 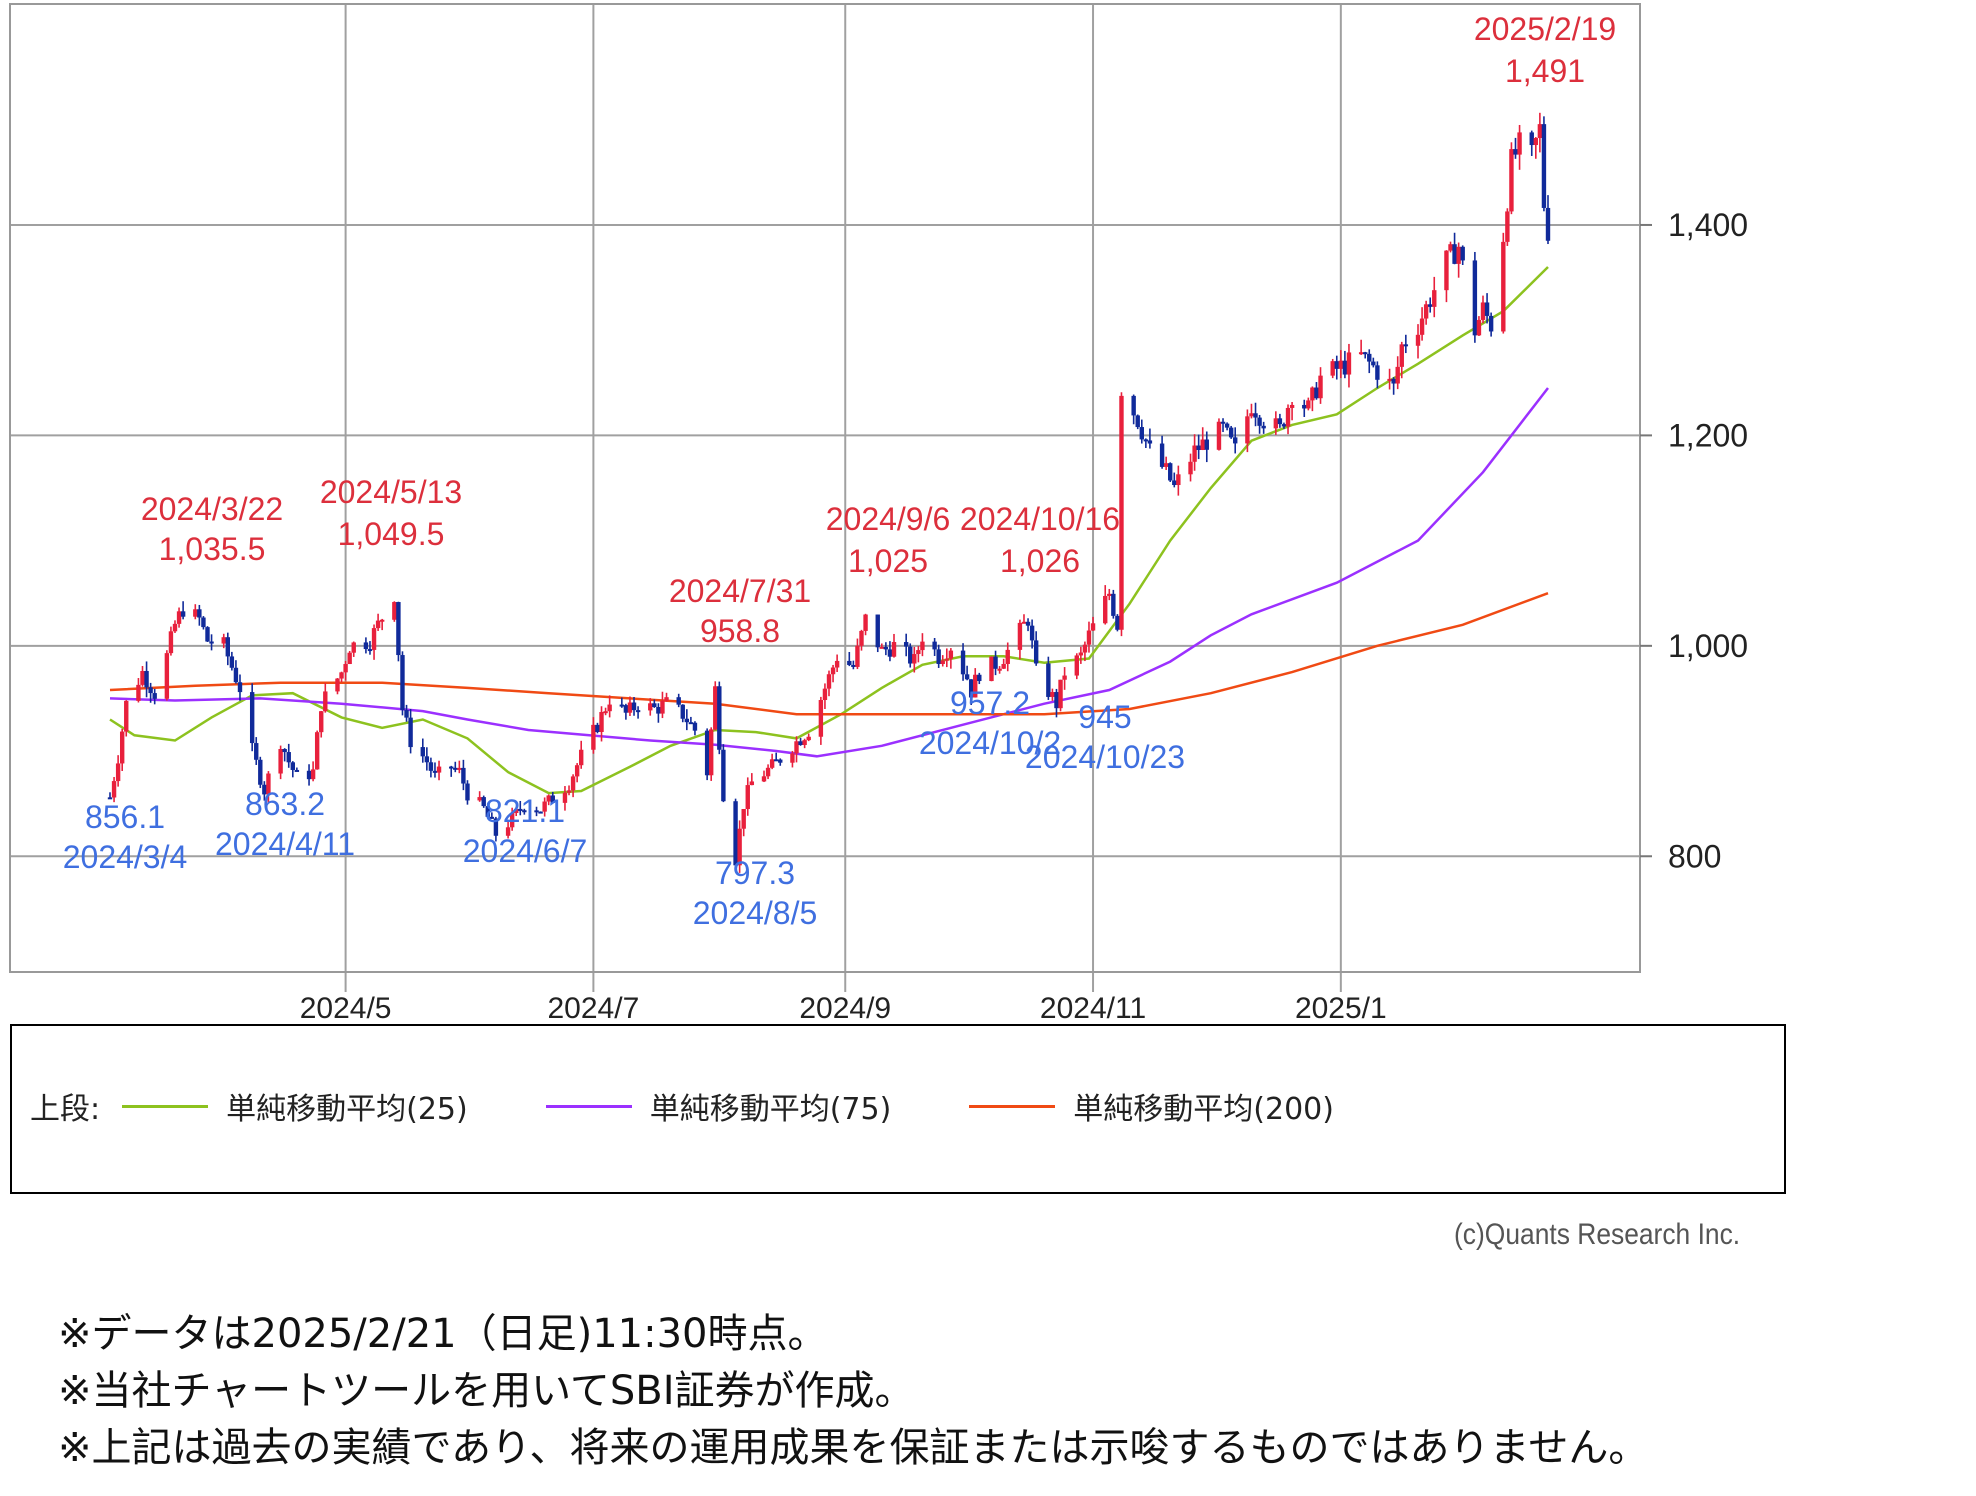 I want to click on legend-item-ma75: 単純移動平均(75), so click(x=707, y=1106).